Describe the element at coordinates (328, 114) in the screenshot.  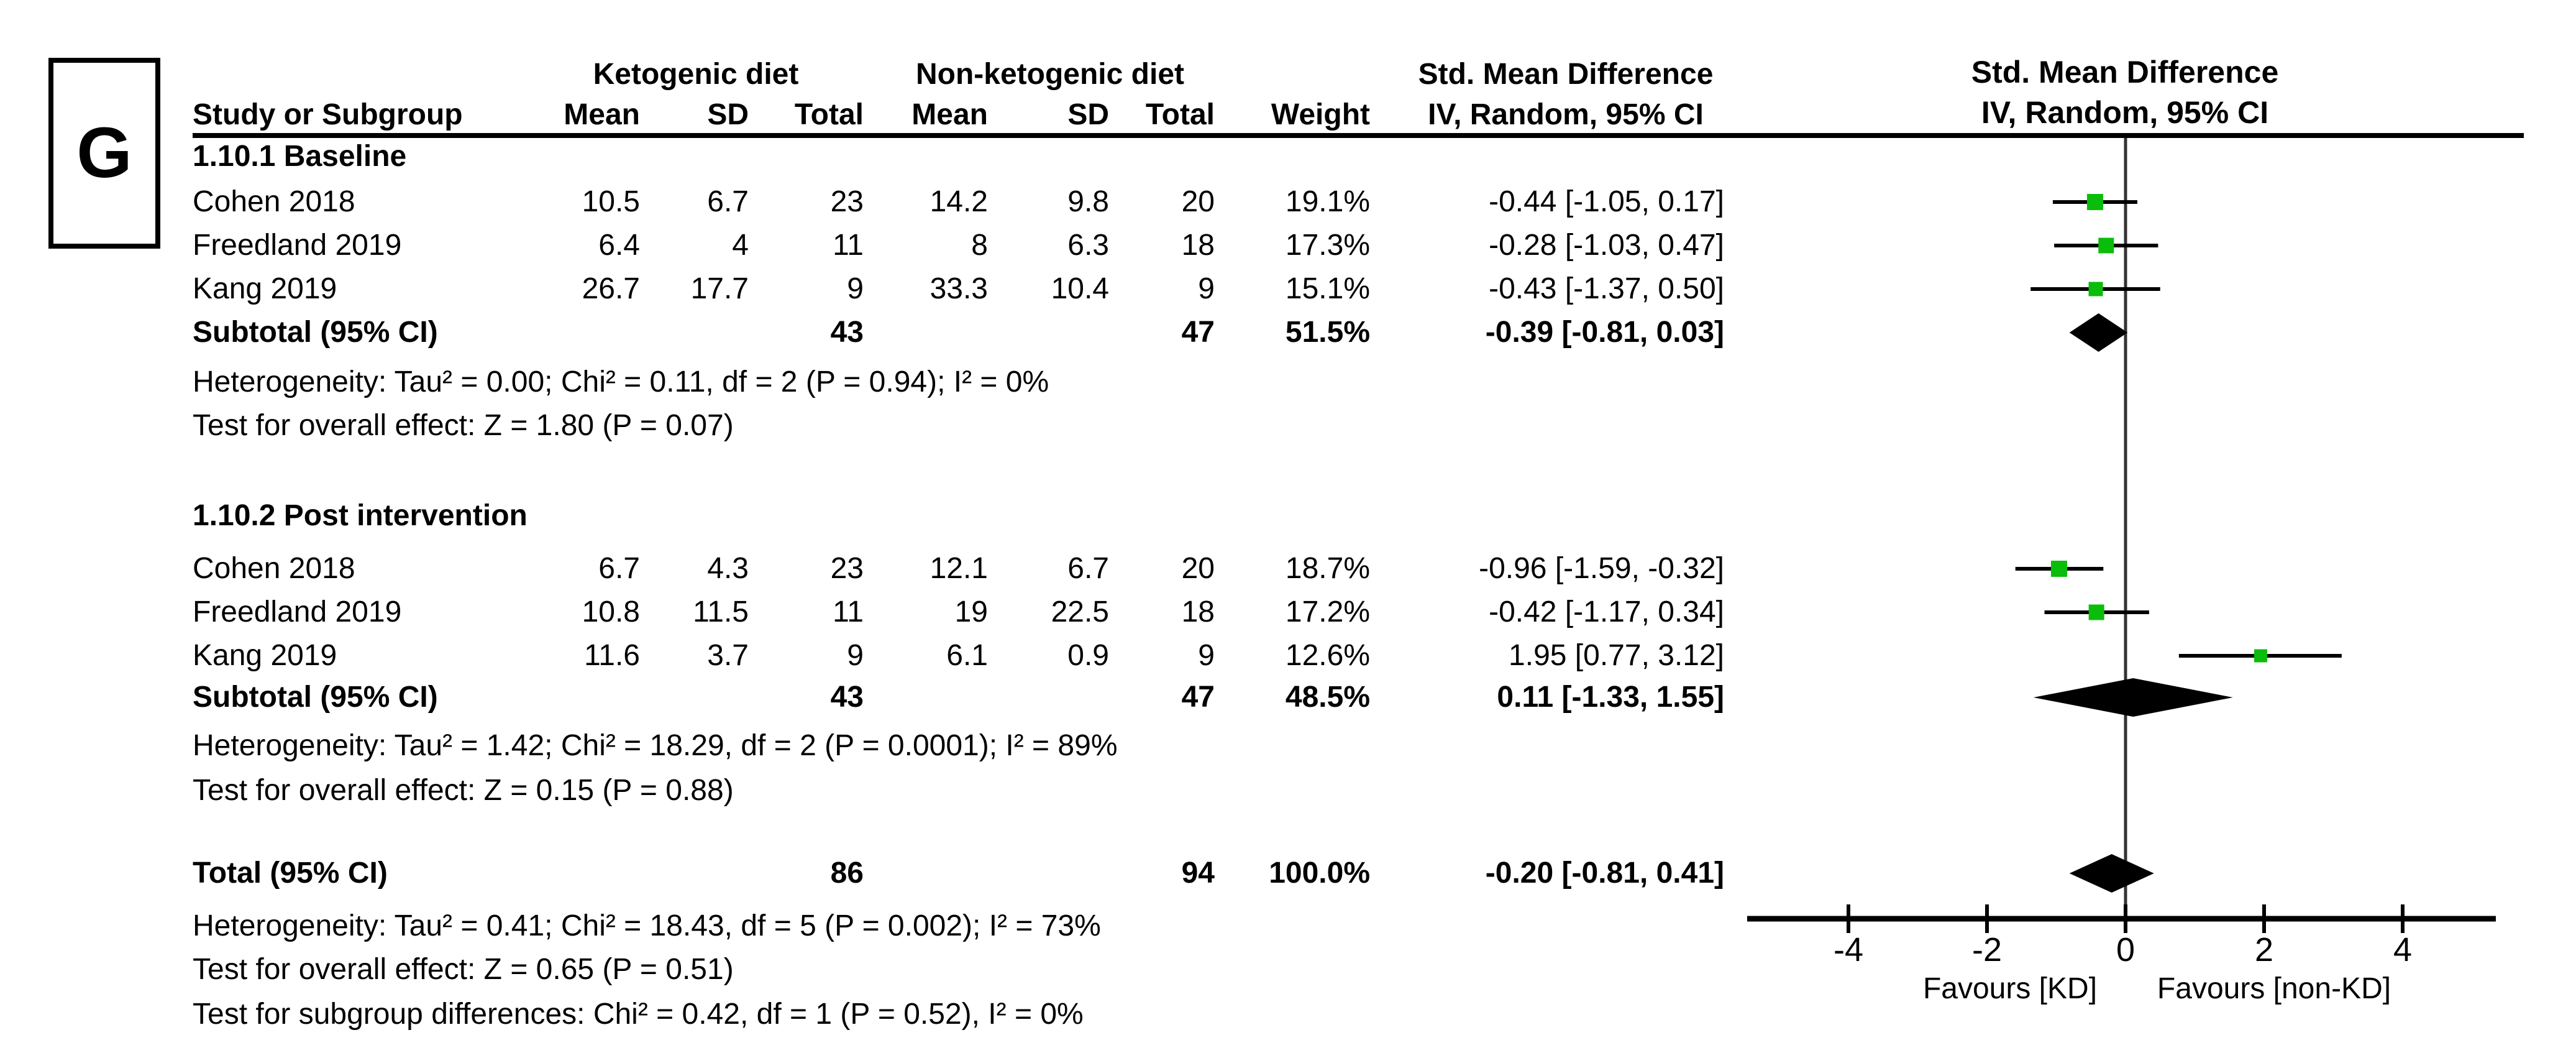
I see `col-header-study: Study or Subgroup` at that location.